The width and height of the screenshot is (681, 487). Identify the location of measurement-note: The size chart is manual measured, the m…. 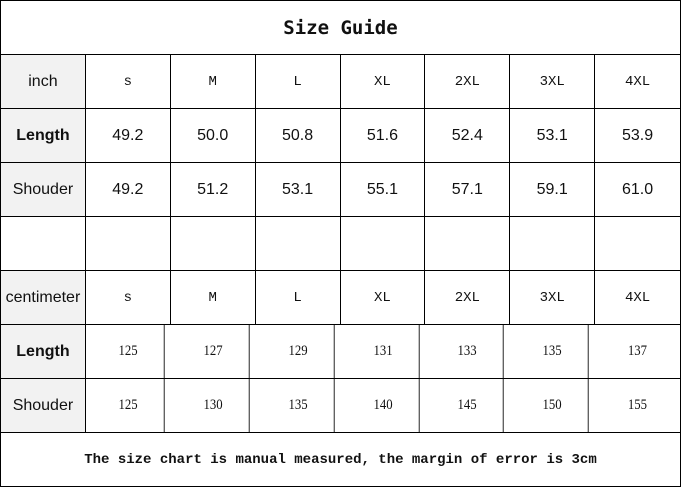
(340, 459).